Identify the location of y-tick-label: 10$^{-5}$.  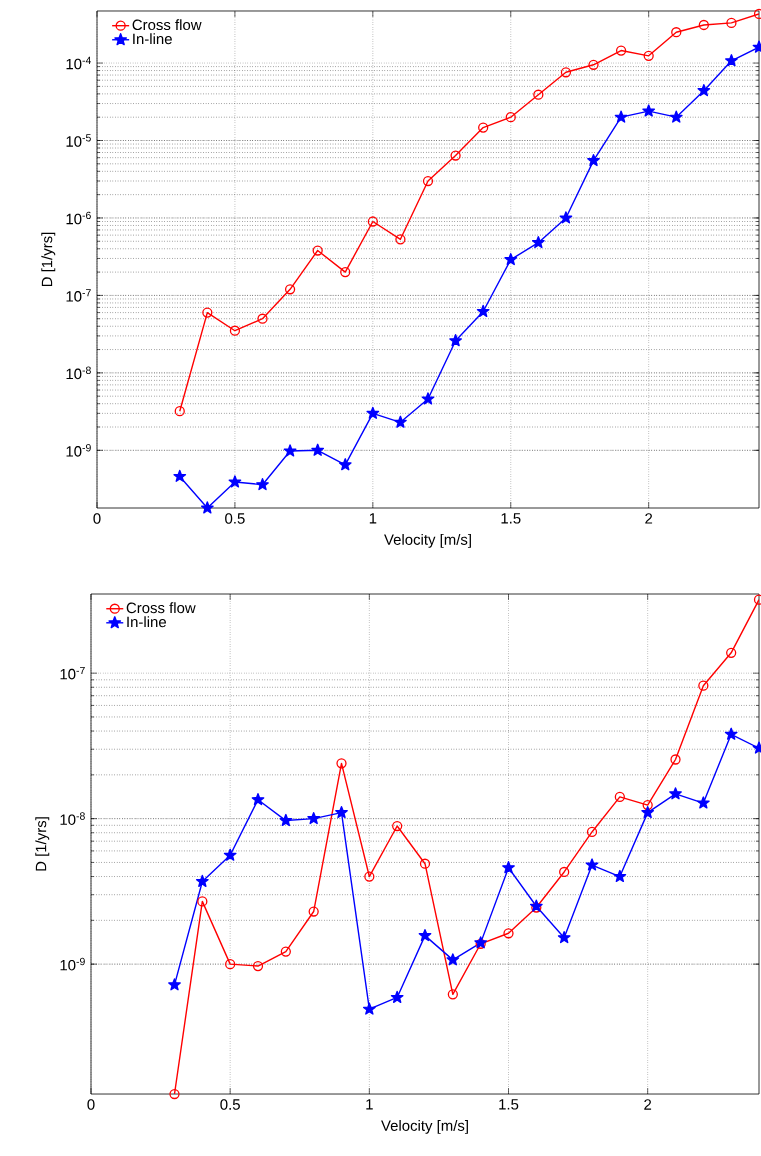
(78, 140).